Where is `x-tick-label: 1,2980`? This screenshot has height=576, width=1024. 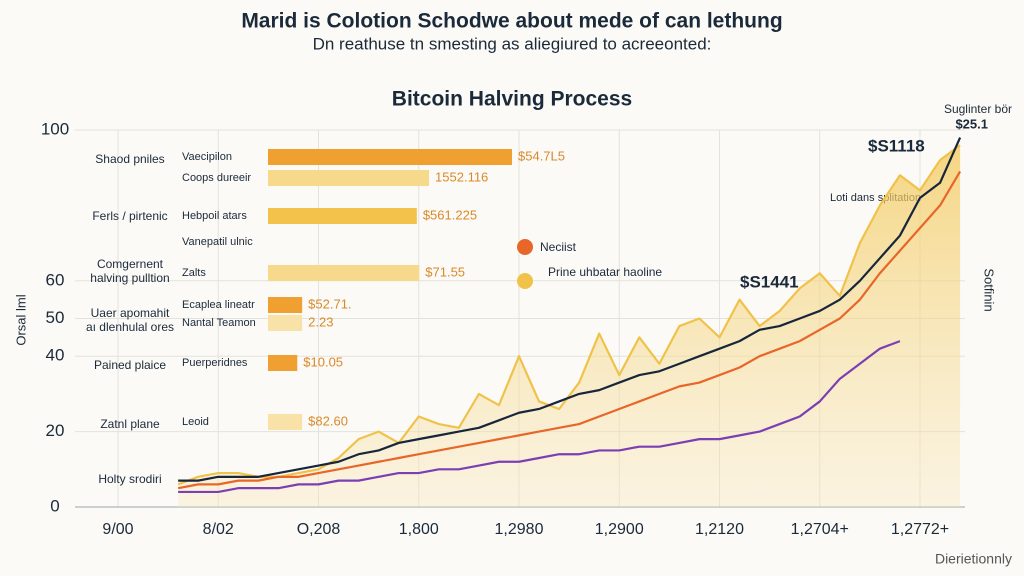 x-tick-label: 1,2980 is located at coordinates (519, 529).